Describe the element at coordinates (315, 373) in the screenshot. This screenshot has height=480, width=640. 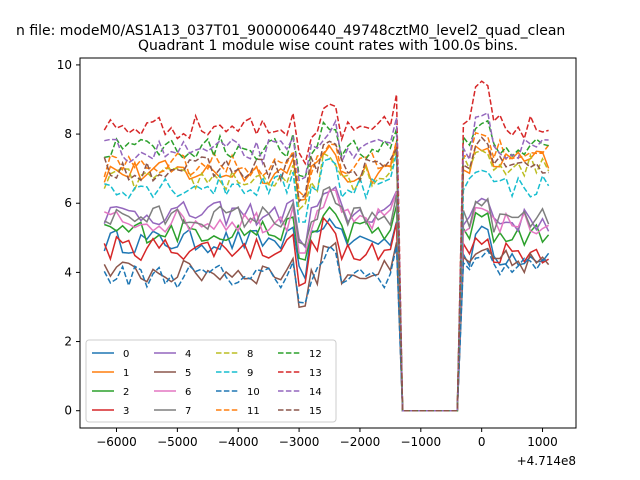
I see `legend-label-13: 13` at that location.